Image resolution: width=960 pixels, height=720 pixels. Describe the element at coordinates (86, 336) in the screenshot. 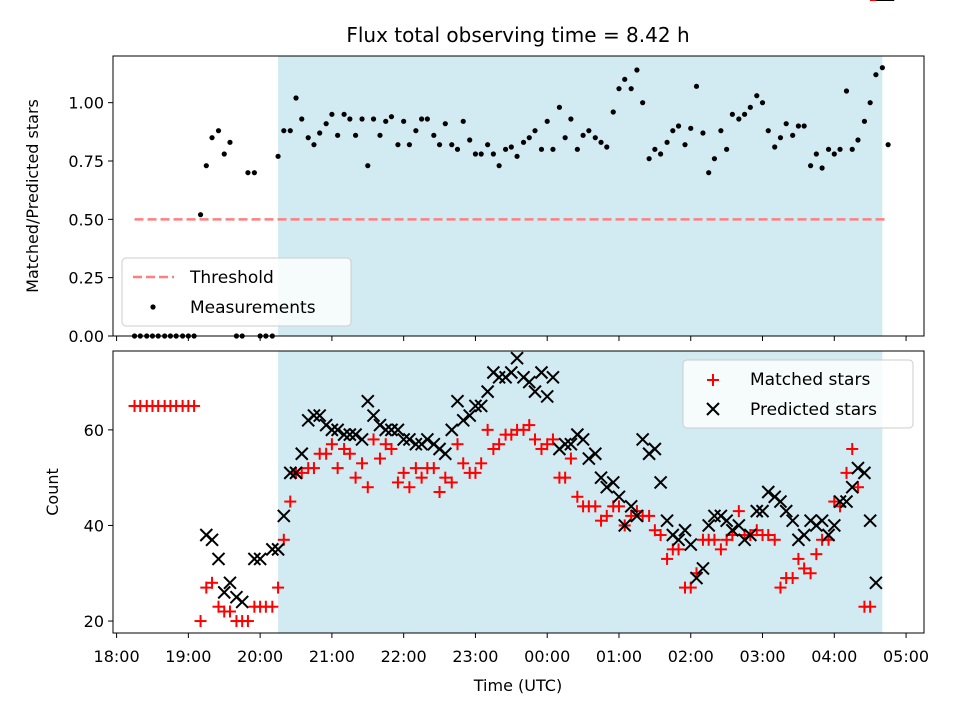

I see `top-y-tick-label: 0.00` at that location.